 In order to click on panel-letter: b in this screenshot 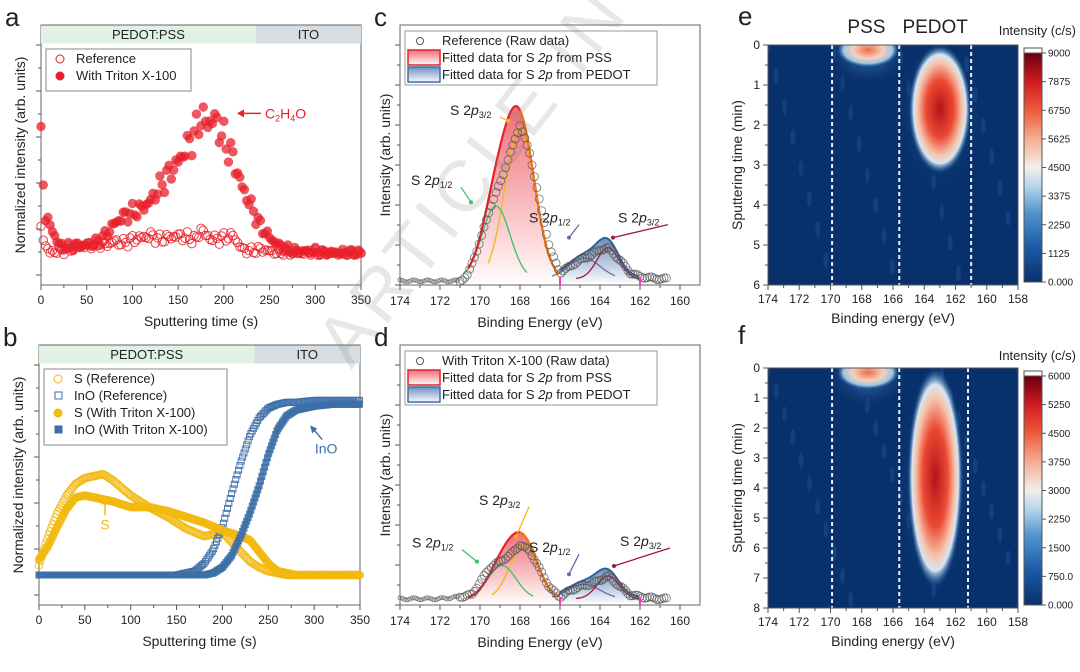, I will do `click(10, 337)`.